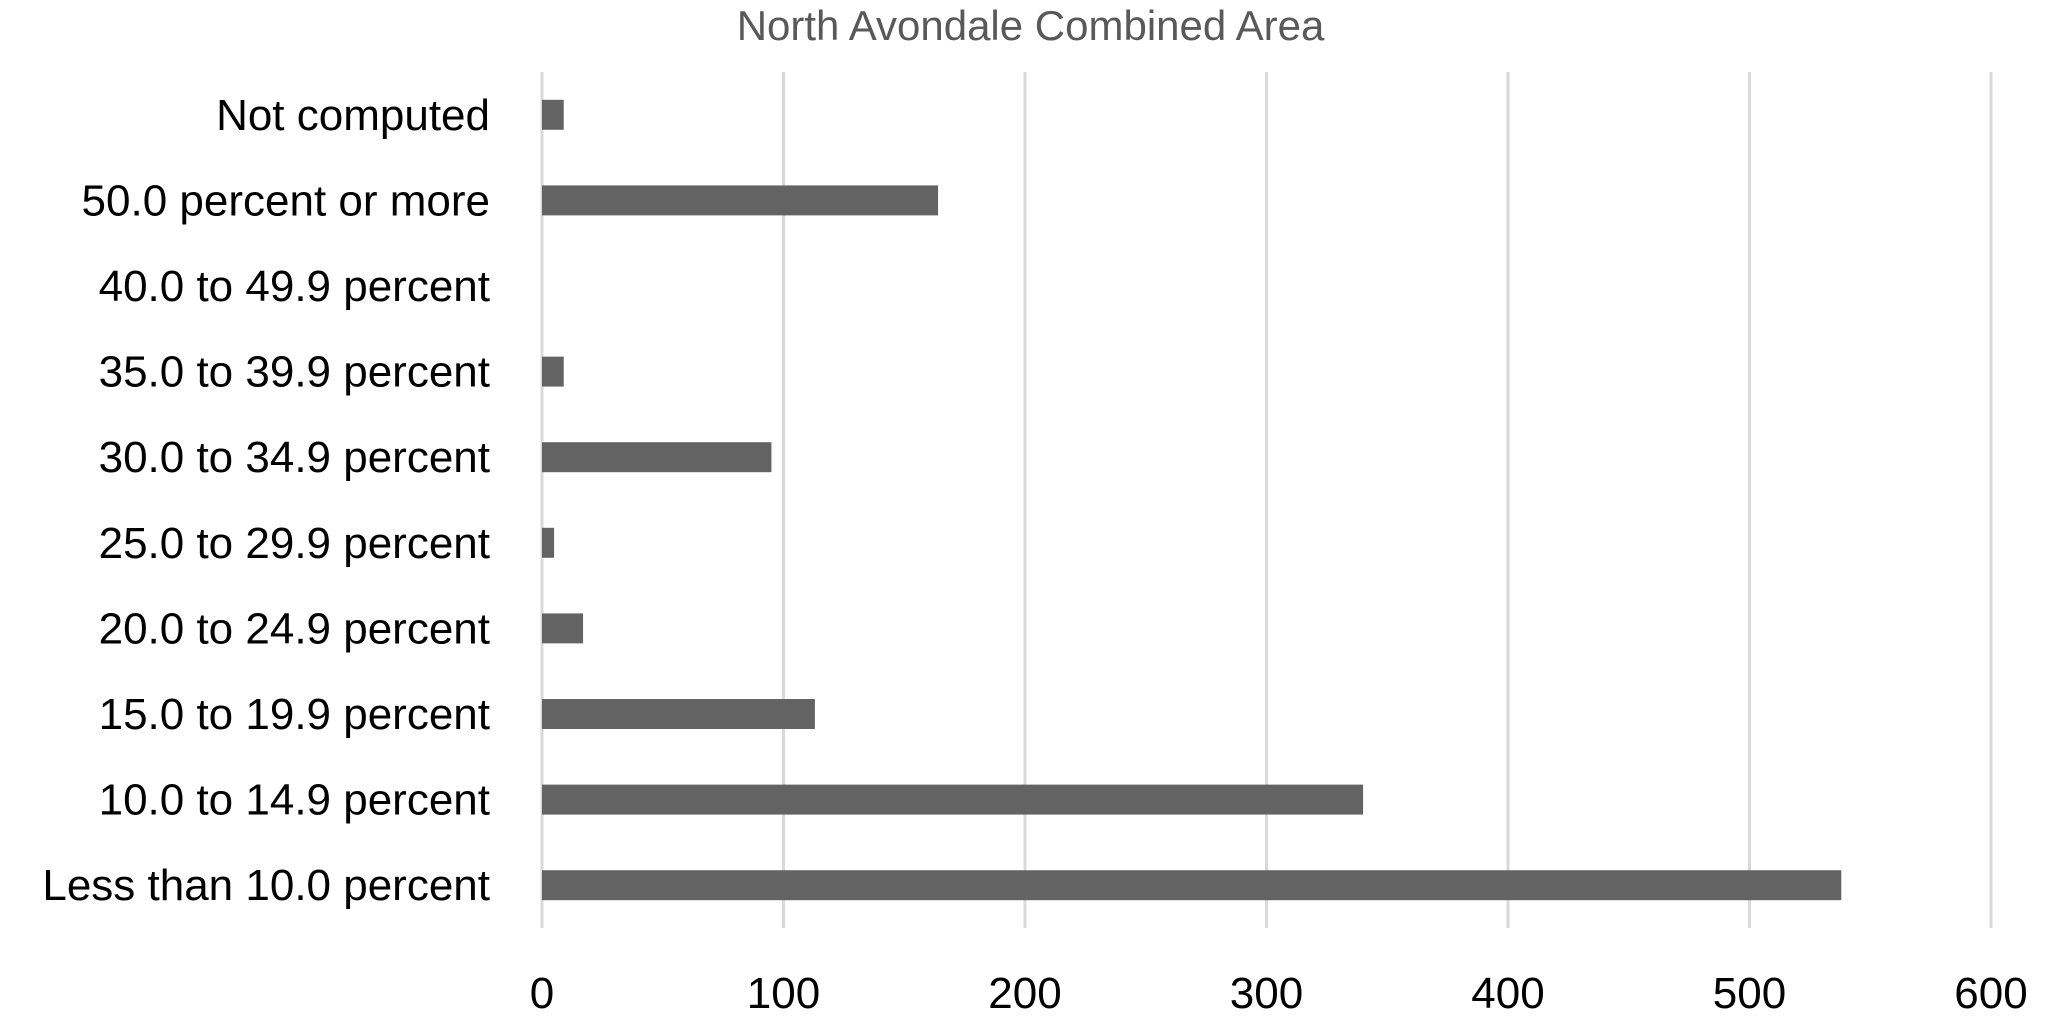  I want to click on category-label: 30.0 to 34.9 percent, so click(294, 457).